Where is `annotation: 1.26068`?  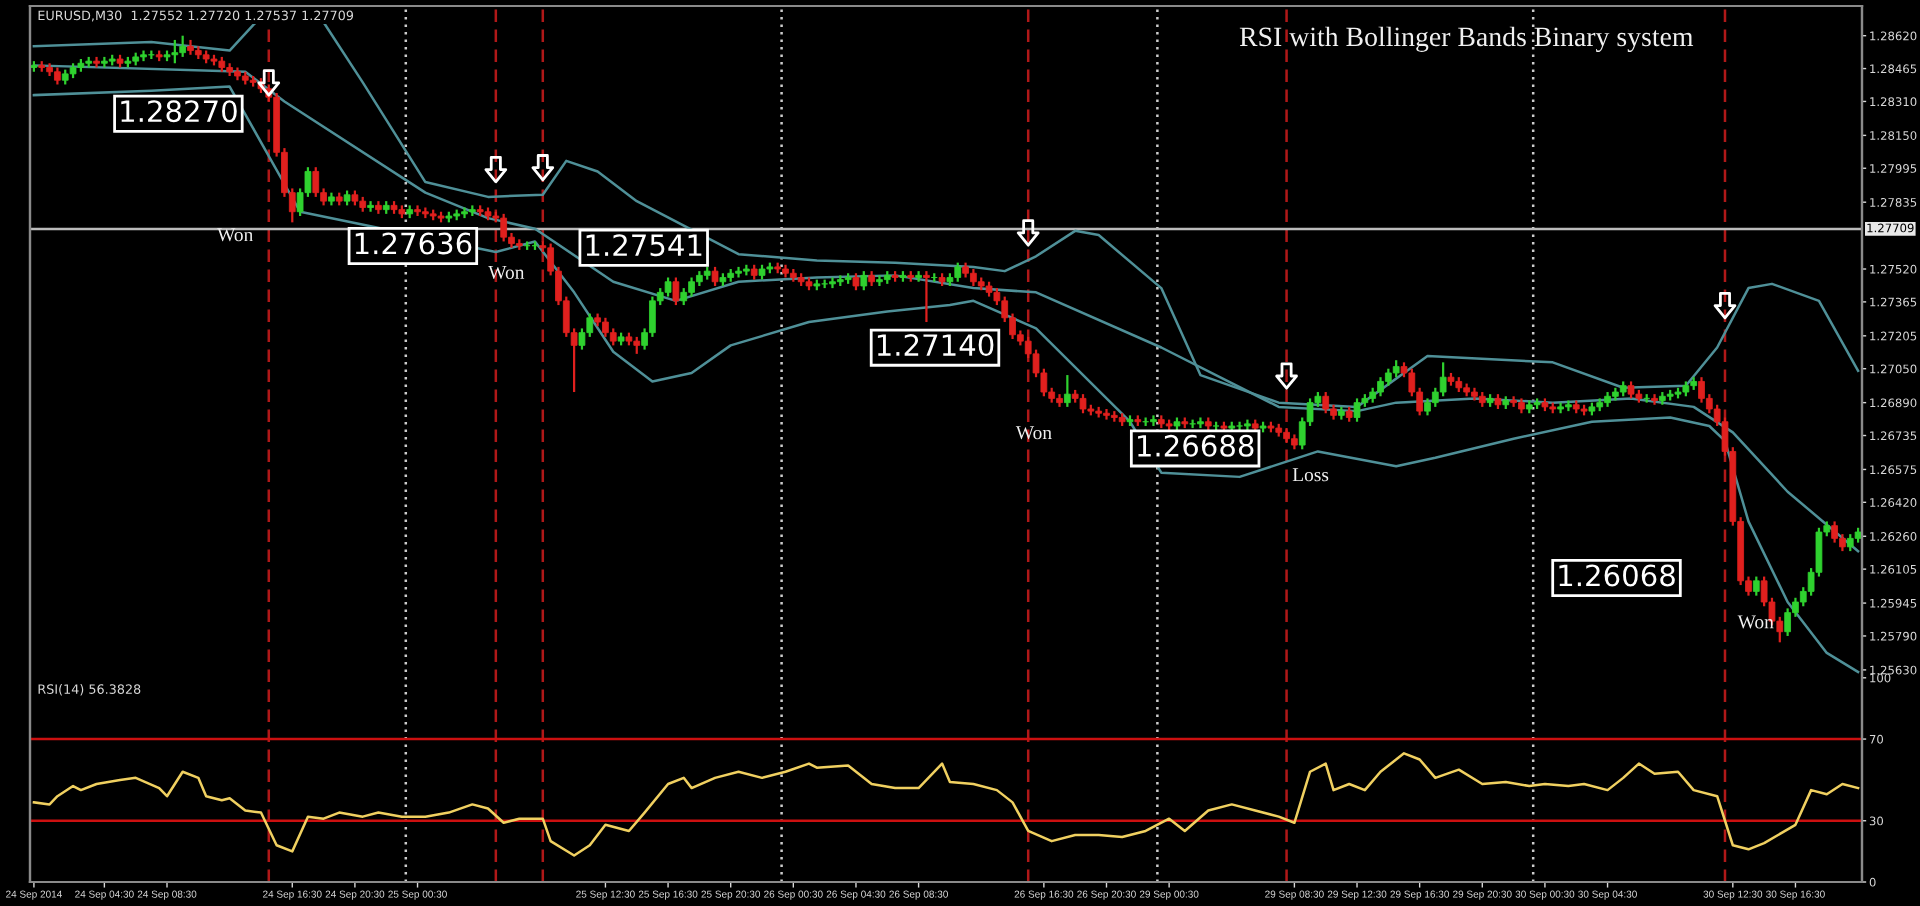 annotation: 1.26068 is located at coordinates (1617, 575).